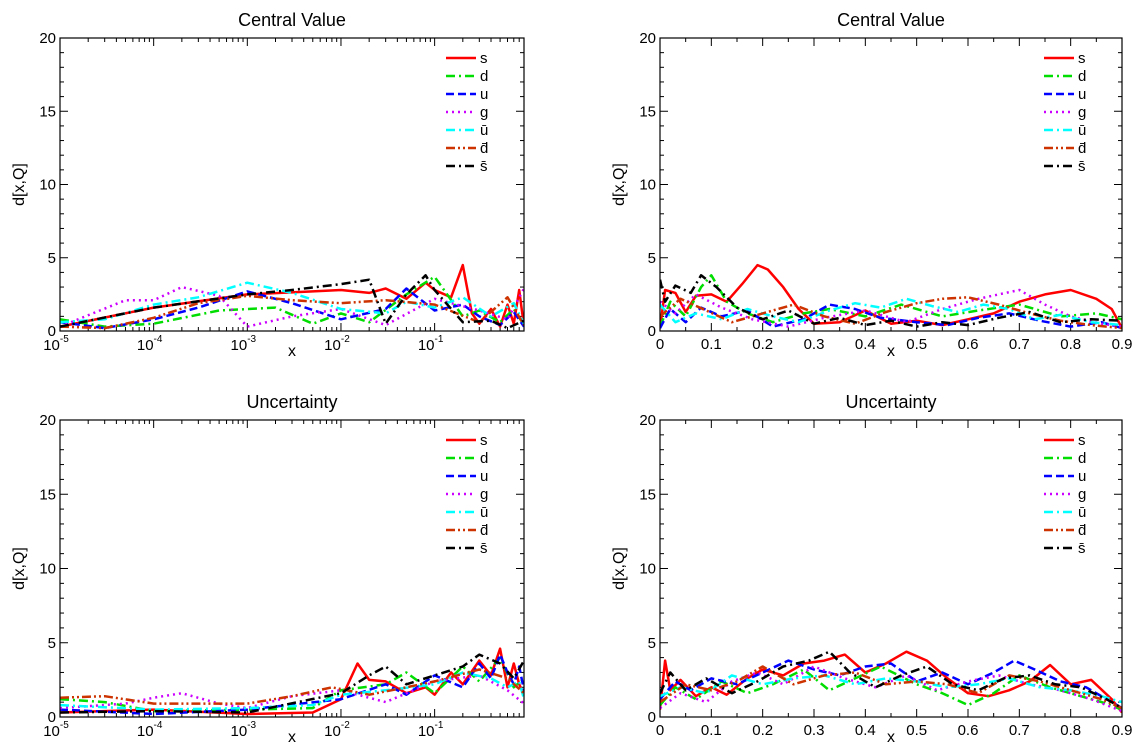 The width and height of the screenshot is (1140, 753). What do you see at coordinates (711, 344) in the screenshot?
I see `x-tick-label: 0.1` at bounding box center [711, 344].